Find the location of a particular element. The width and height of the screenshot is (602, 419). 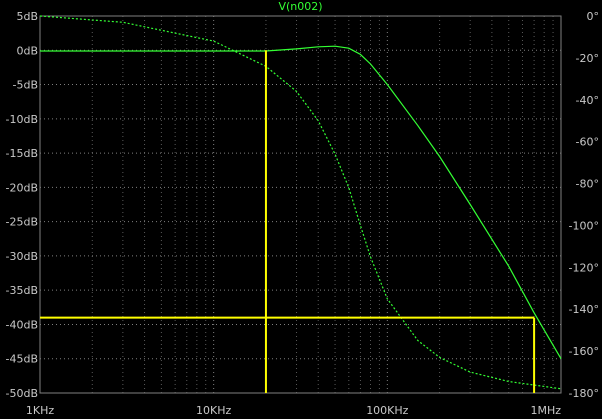

left-tick-label: -30dB is located at coordinates (22, 256).